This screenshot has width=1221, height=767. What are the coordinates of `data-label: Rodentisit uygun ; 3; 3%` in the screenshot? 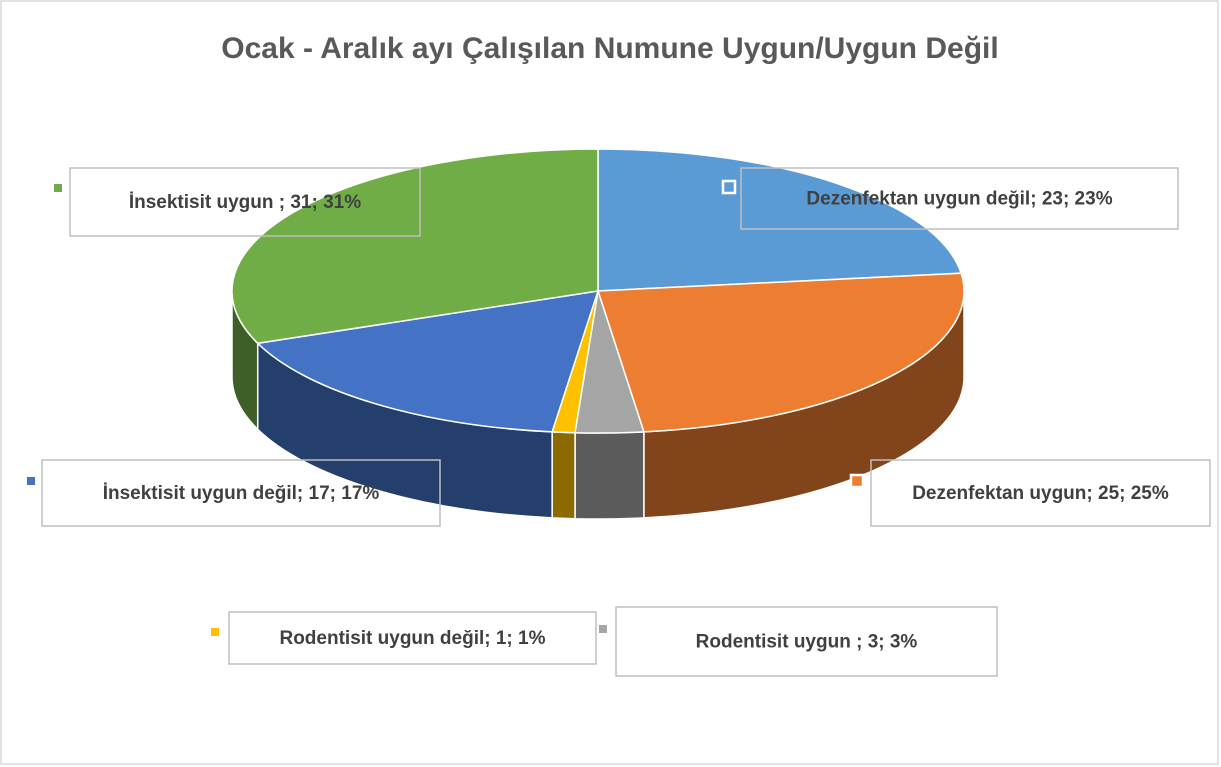 It's located at (807, 642).